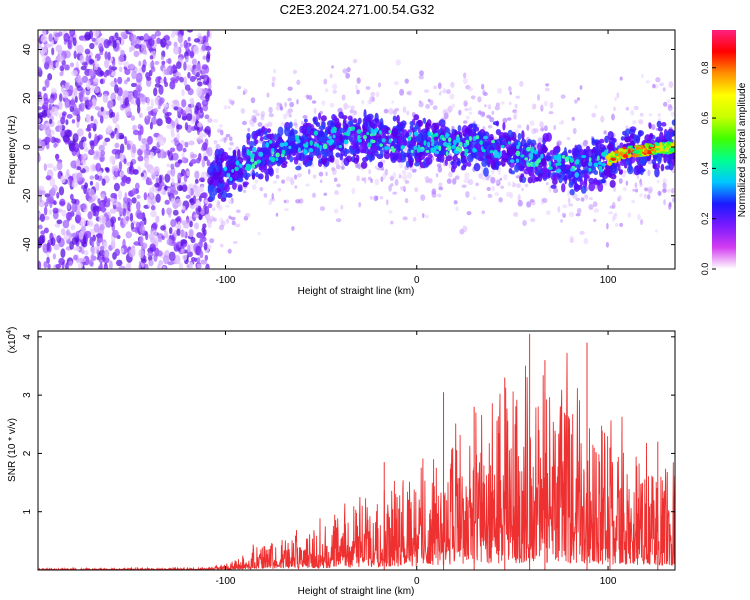 The height and width of the screenshot is (600, 750). I want to click on spectrogram-y-tick-label: 20, so click(27, 98).